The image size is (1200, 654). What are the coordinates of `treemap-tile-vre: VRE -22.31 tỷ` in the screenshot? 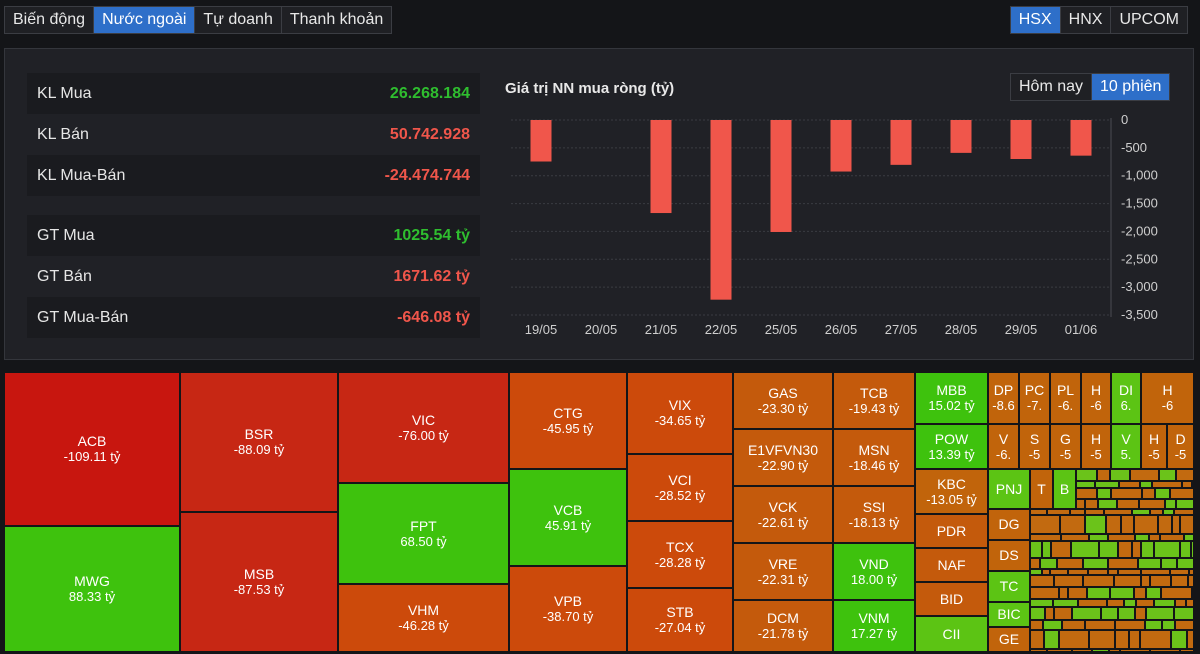 It's located at (783, 571).